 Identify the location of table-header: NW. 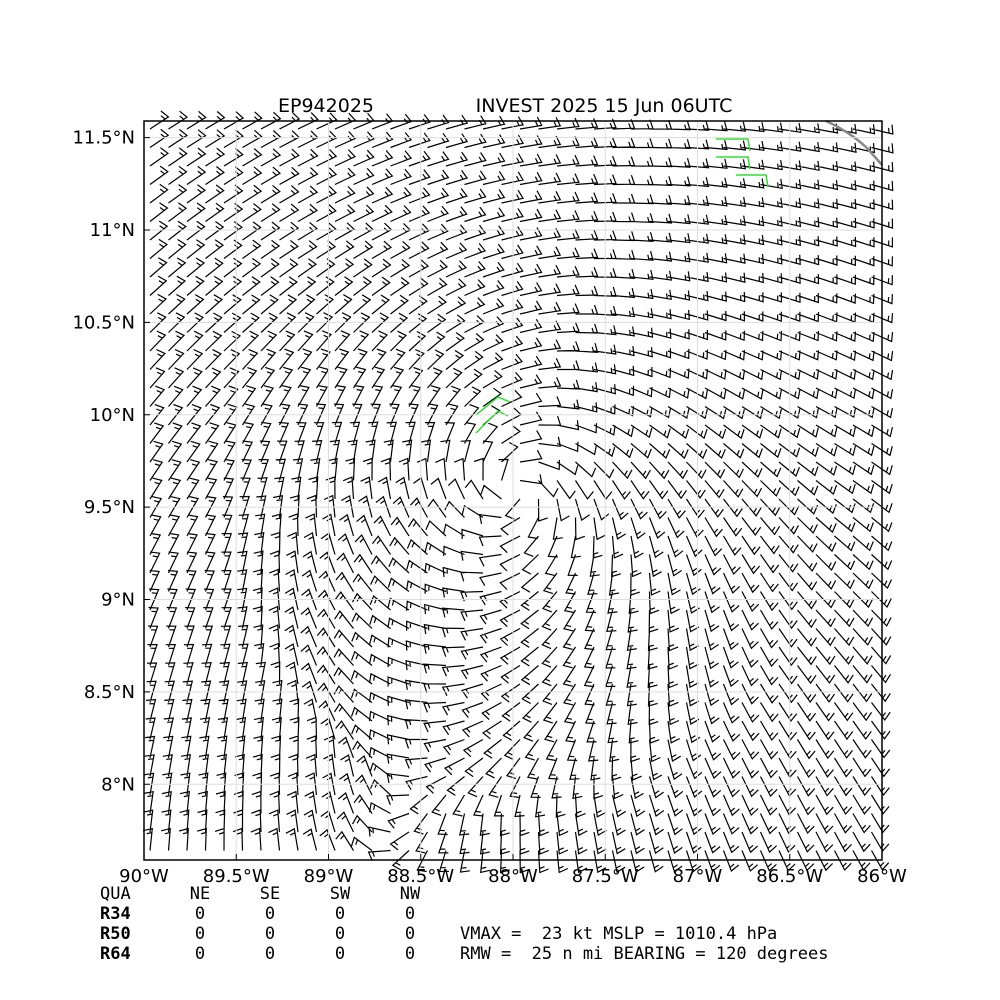
(410, 894).